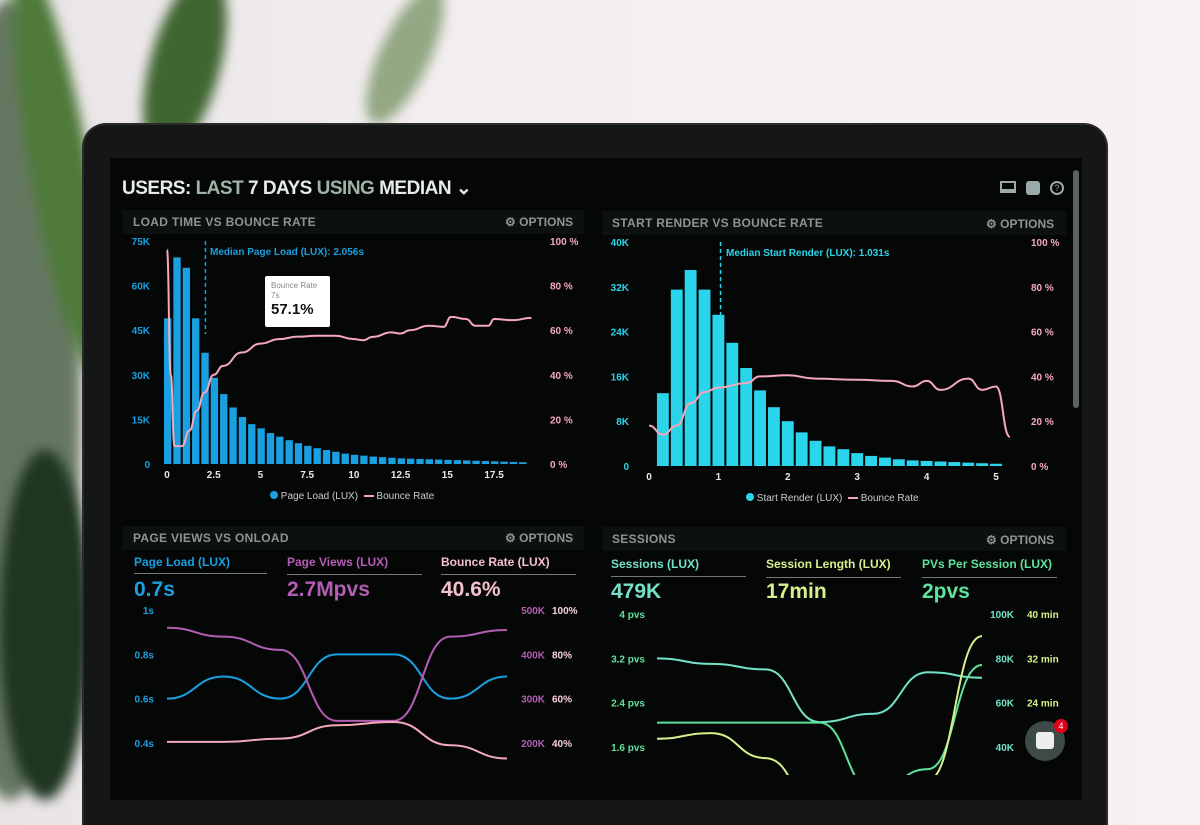 This screenshot has height=825, width=1200. Describe the element at coordinates (832, 498) in the screenshot. I see `legend: Start Render (LUX) Bounce Rate` at that location.